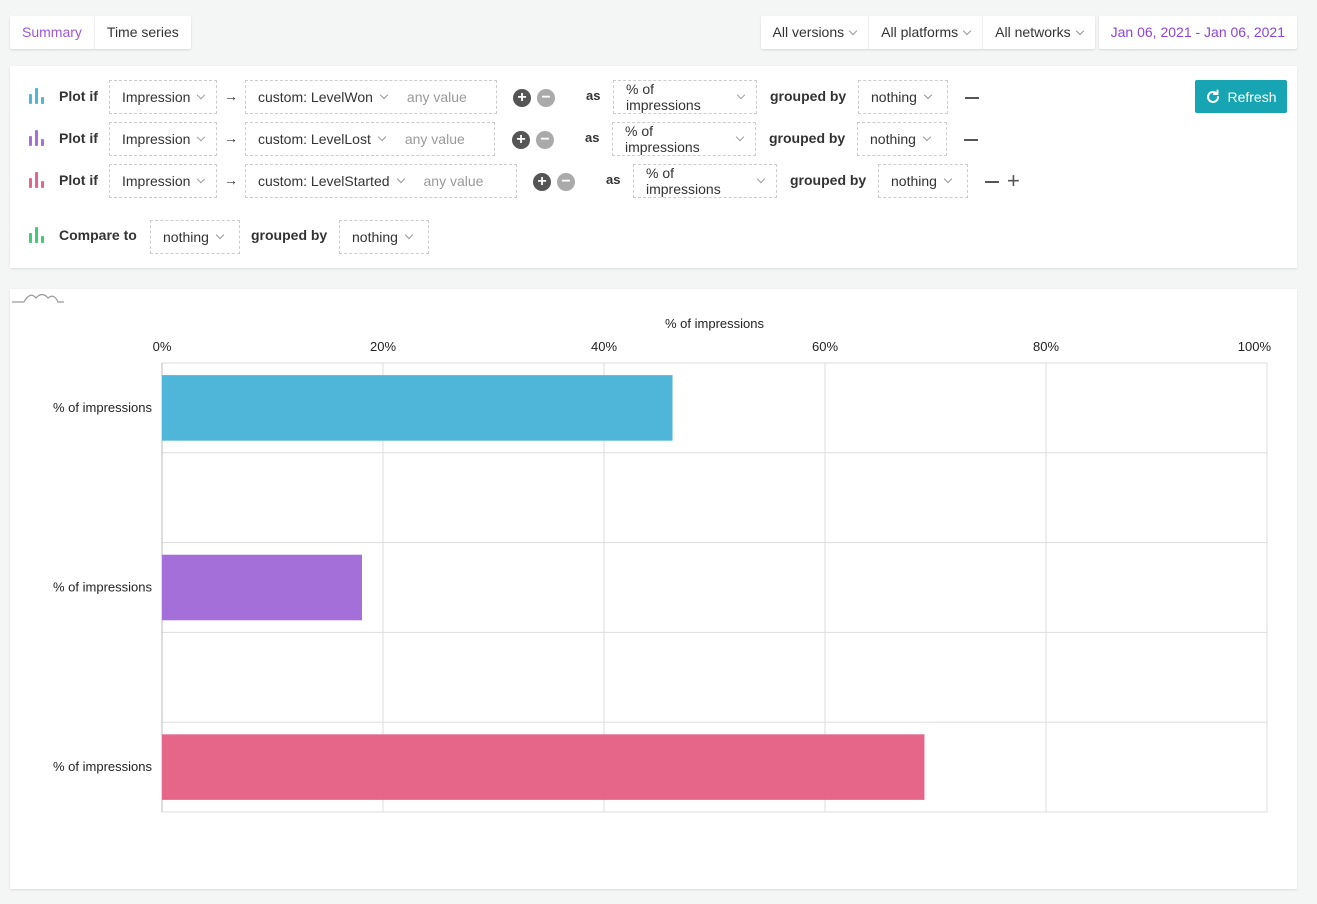 The image size is (1317, 904). Describe the element at coordinates (38, 297) in the screenshot. I see `sparkline-icon` at that location.